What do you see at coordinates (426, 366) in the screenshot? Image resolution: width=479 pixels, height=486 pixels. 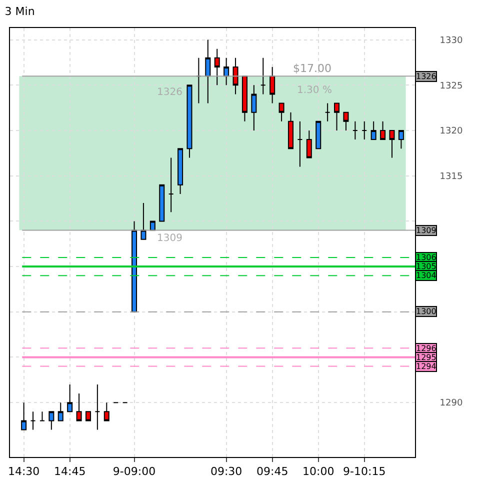 I see `ref-line-label: 1294` at bounding box center [426, 366].